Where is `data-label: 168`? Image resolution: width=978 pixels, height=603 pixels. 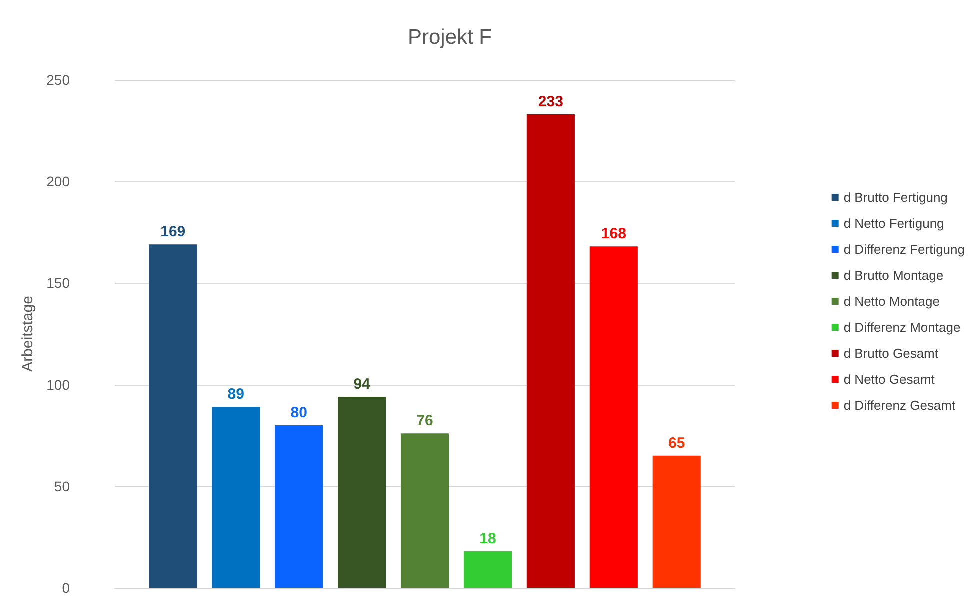
data-label: 168 is located at coordinates (613, 234).